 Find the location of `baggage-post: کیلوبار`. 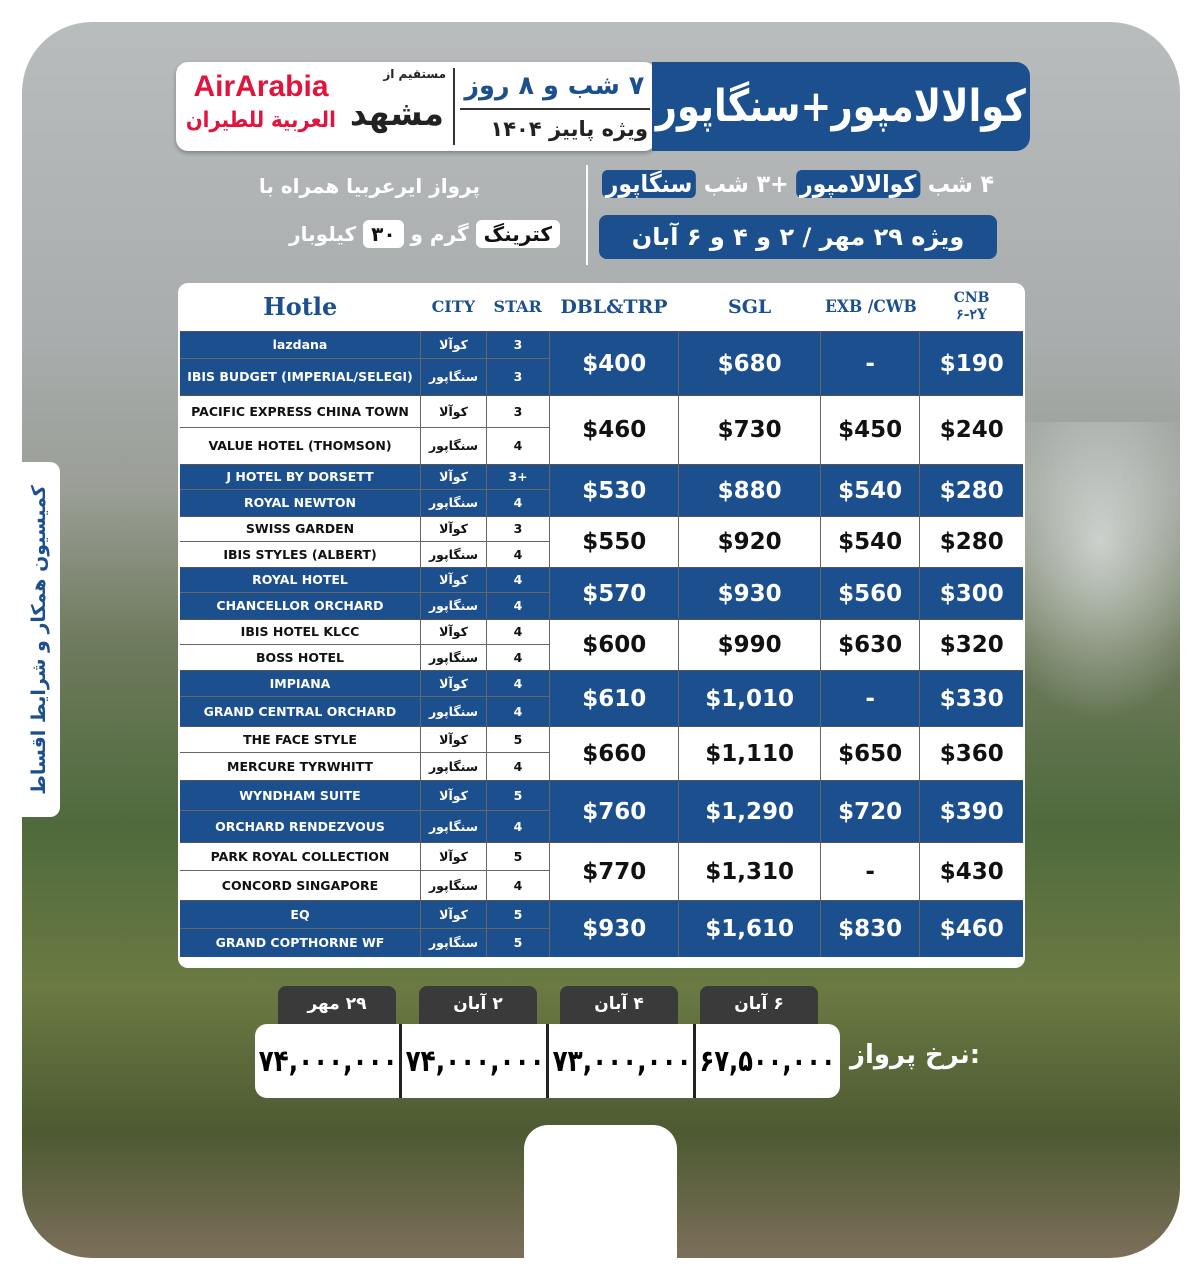

baggage-post: کیلوبار is located at coordinates (323, 234).